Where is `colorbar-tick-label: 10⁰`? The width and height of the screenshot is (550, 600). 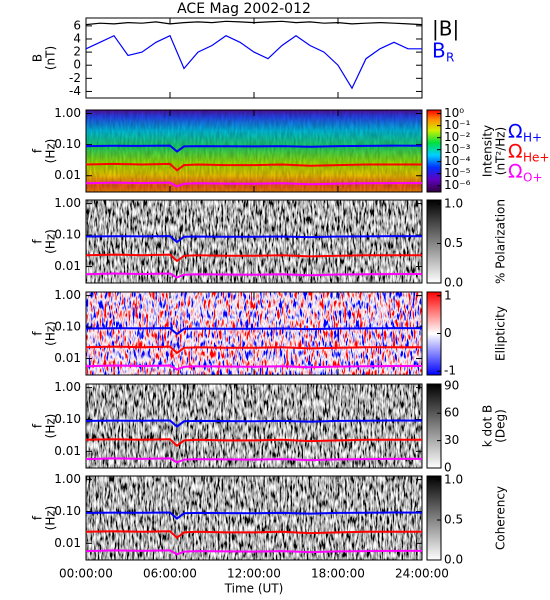
colorbar-tick-label: 10⁰ is located at coordinates (454, 113).